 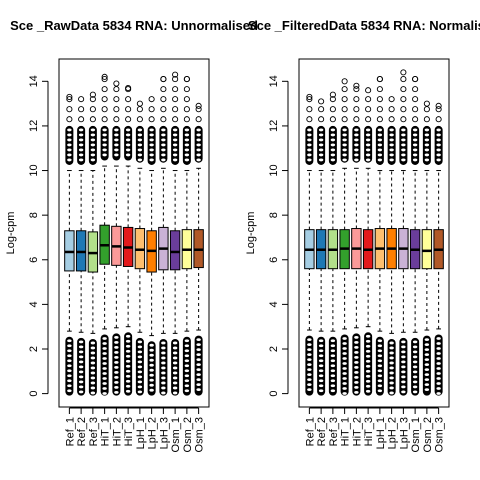 I want to click on y-axis-label: Log-cpm, so click(x=11, y=233).